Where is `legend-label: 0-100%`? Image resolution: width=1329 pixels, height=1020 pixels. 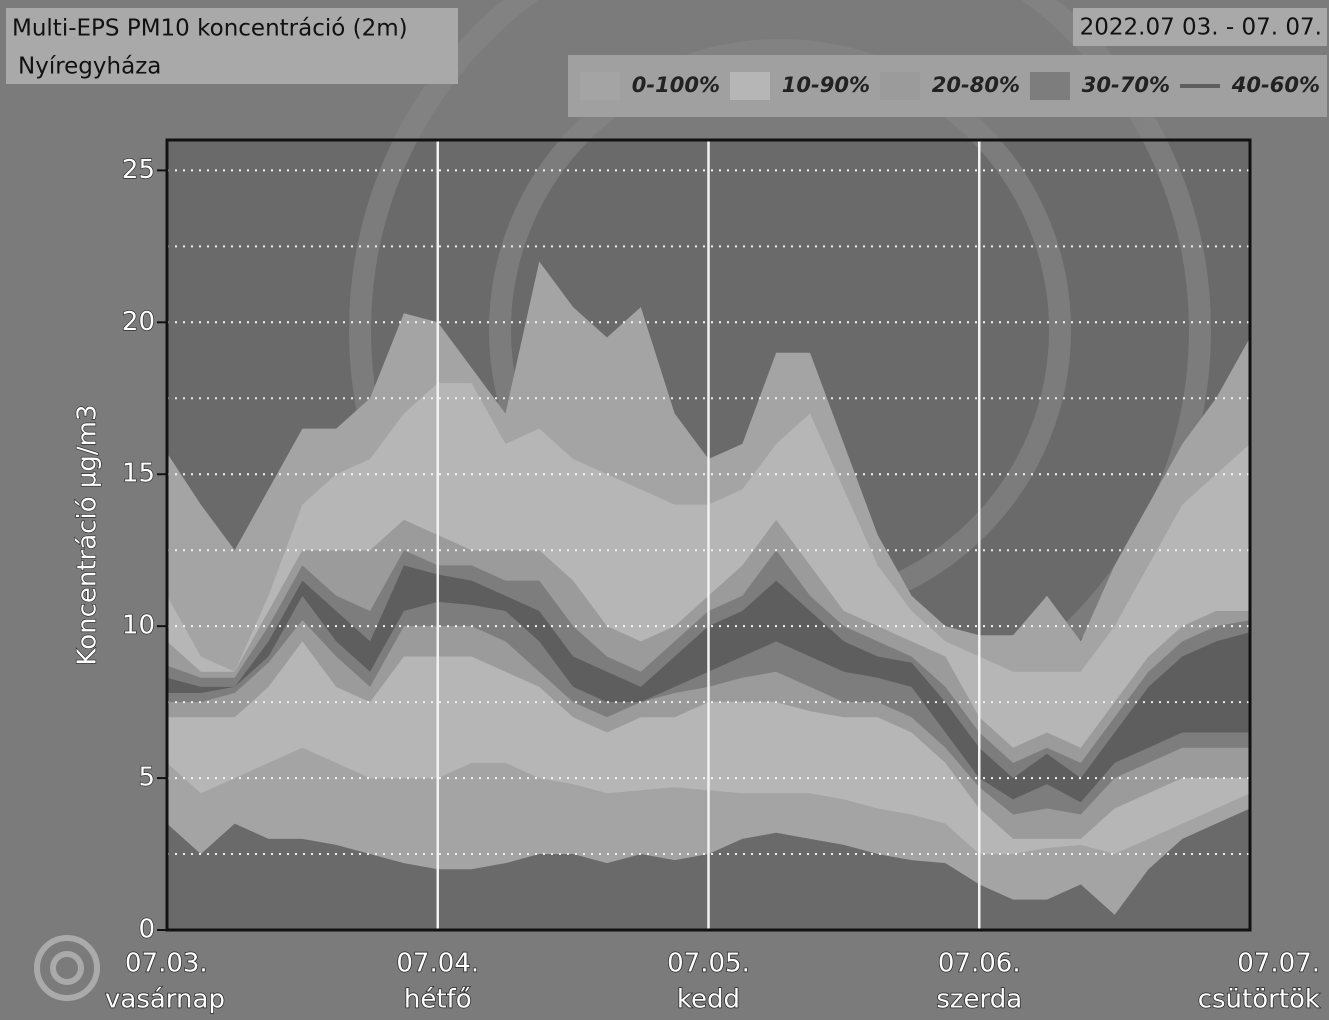
legend-label: 0-100% is located at coordinates (676, 85).